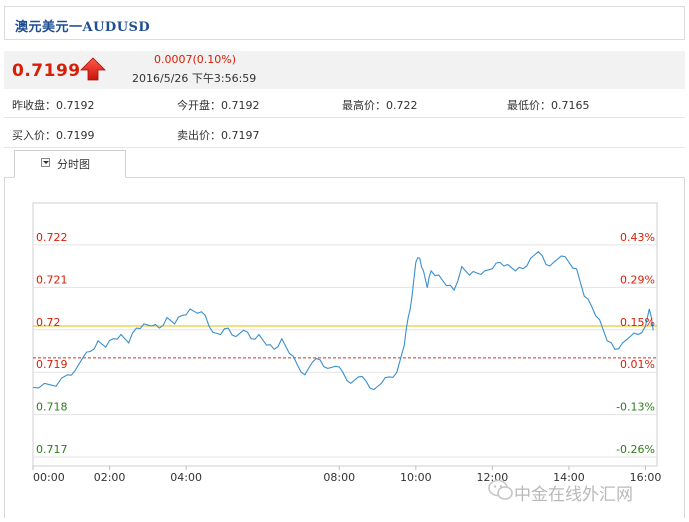 The width and height of the screenshot is (689, 522). What do you see at coordinates (548, 105) in the screenshot?
I see `low-stat: 最低价：0.7165` at bounding box center [548, 105].